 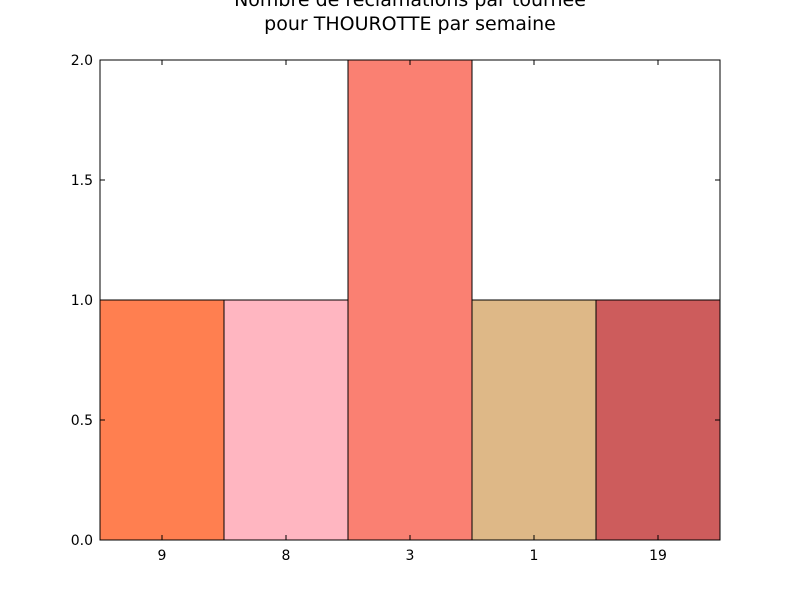 What do you see at coordinates (162, 556) in the screenshot?
I see `x-tick-label: 9` at bounding box center [162, 556].